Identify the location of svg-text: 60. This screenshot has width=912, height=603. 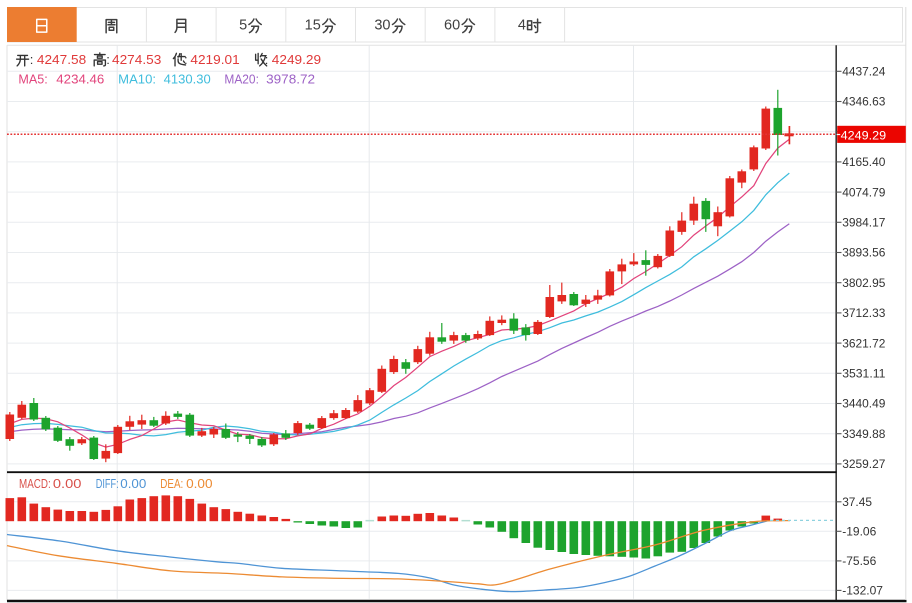
(452, 26).